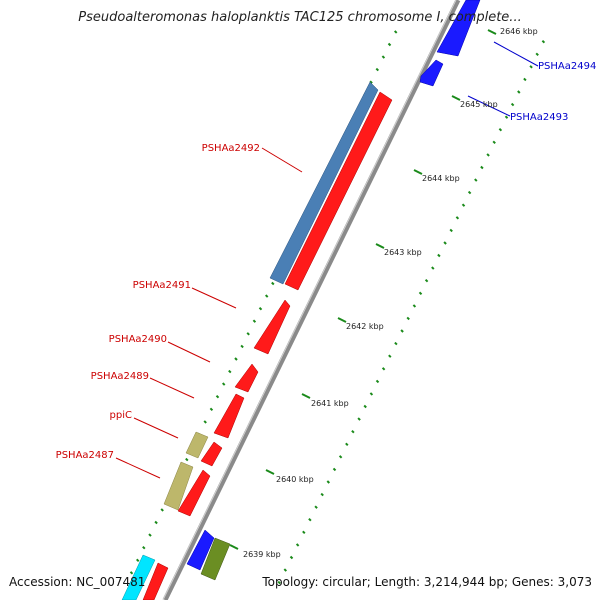  Describe the element at coordinates (162, 285) in the screenshot. I see `gene-label: PSHAa2491` at that location.